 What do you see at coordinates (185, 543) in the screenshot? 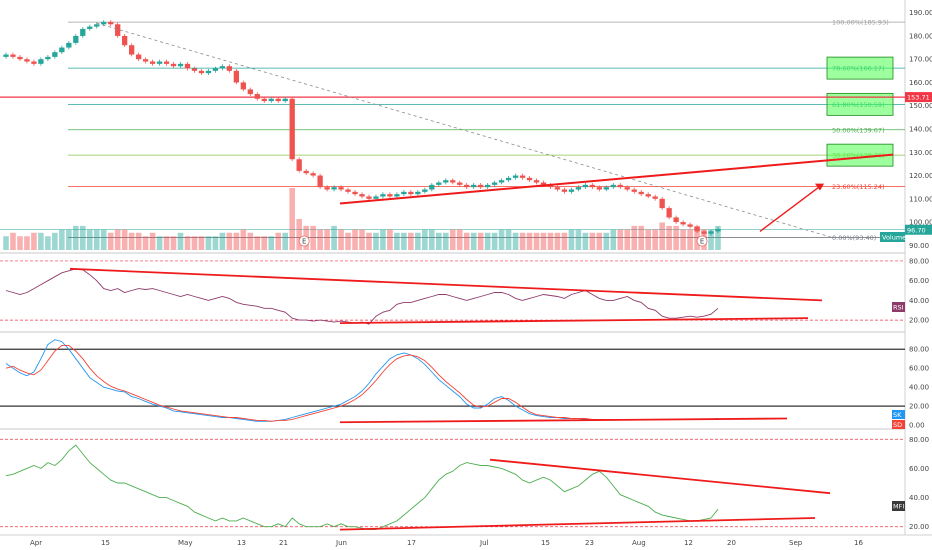
I see `date-axis-label: May` at bounding box center [185, 543].